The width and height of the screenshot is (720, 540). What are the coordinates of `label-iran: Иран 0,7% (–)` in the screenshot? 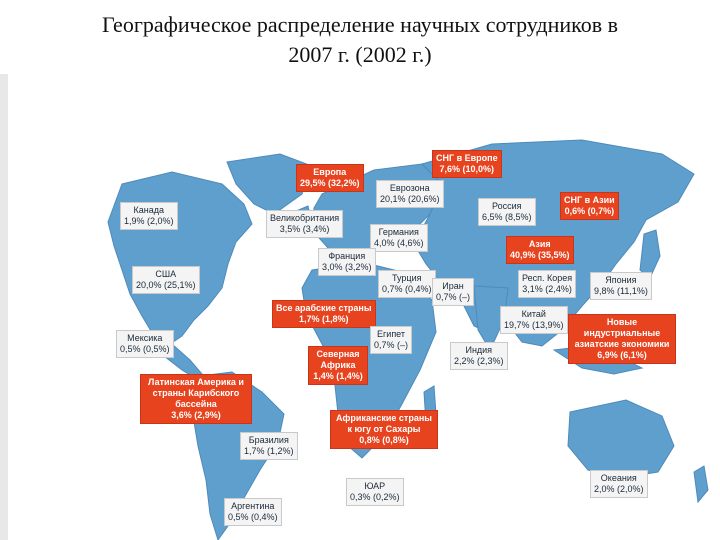 It's located at (453, 292).